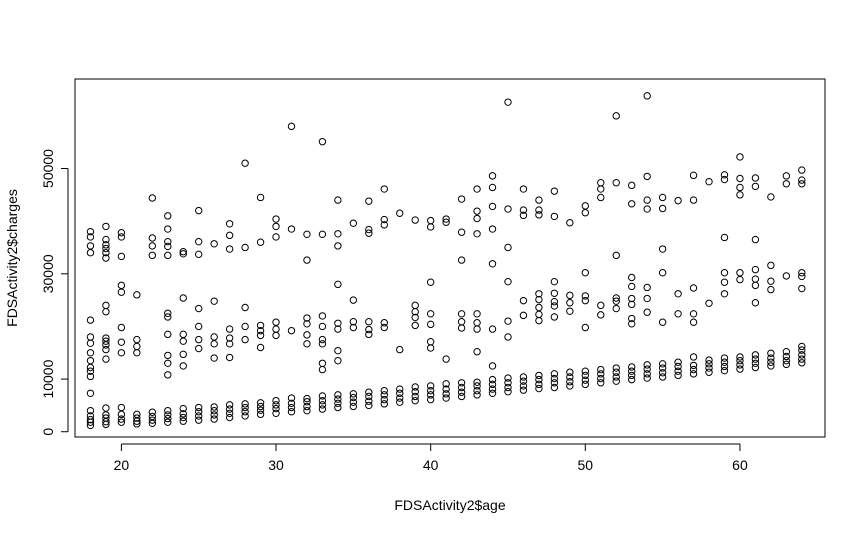  I want to click on y-axis: 0 10000 30000 50000, so click(54, 292).